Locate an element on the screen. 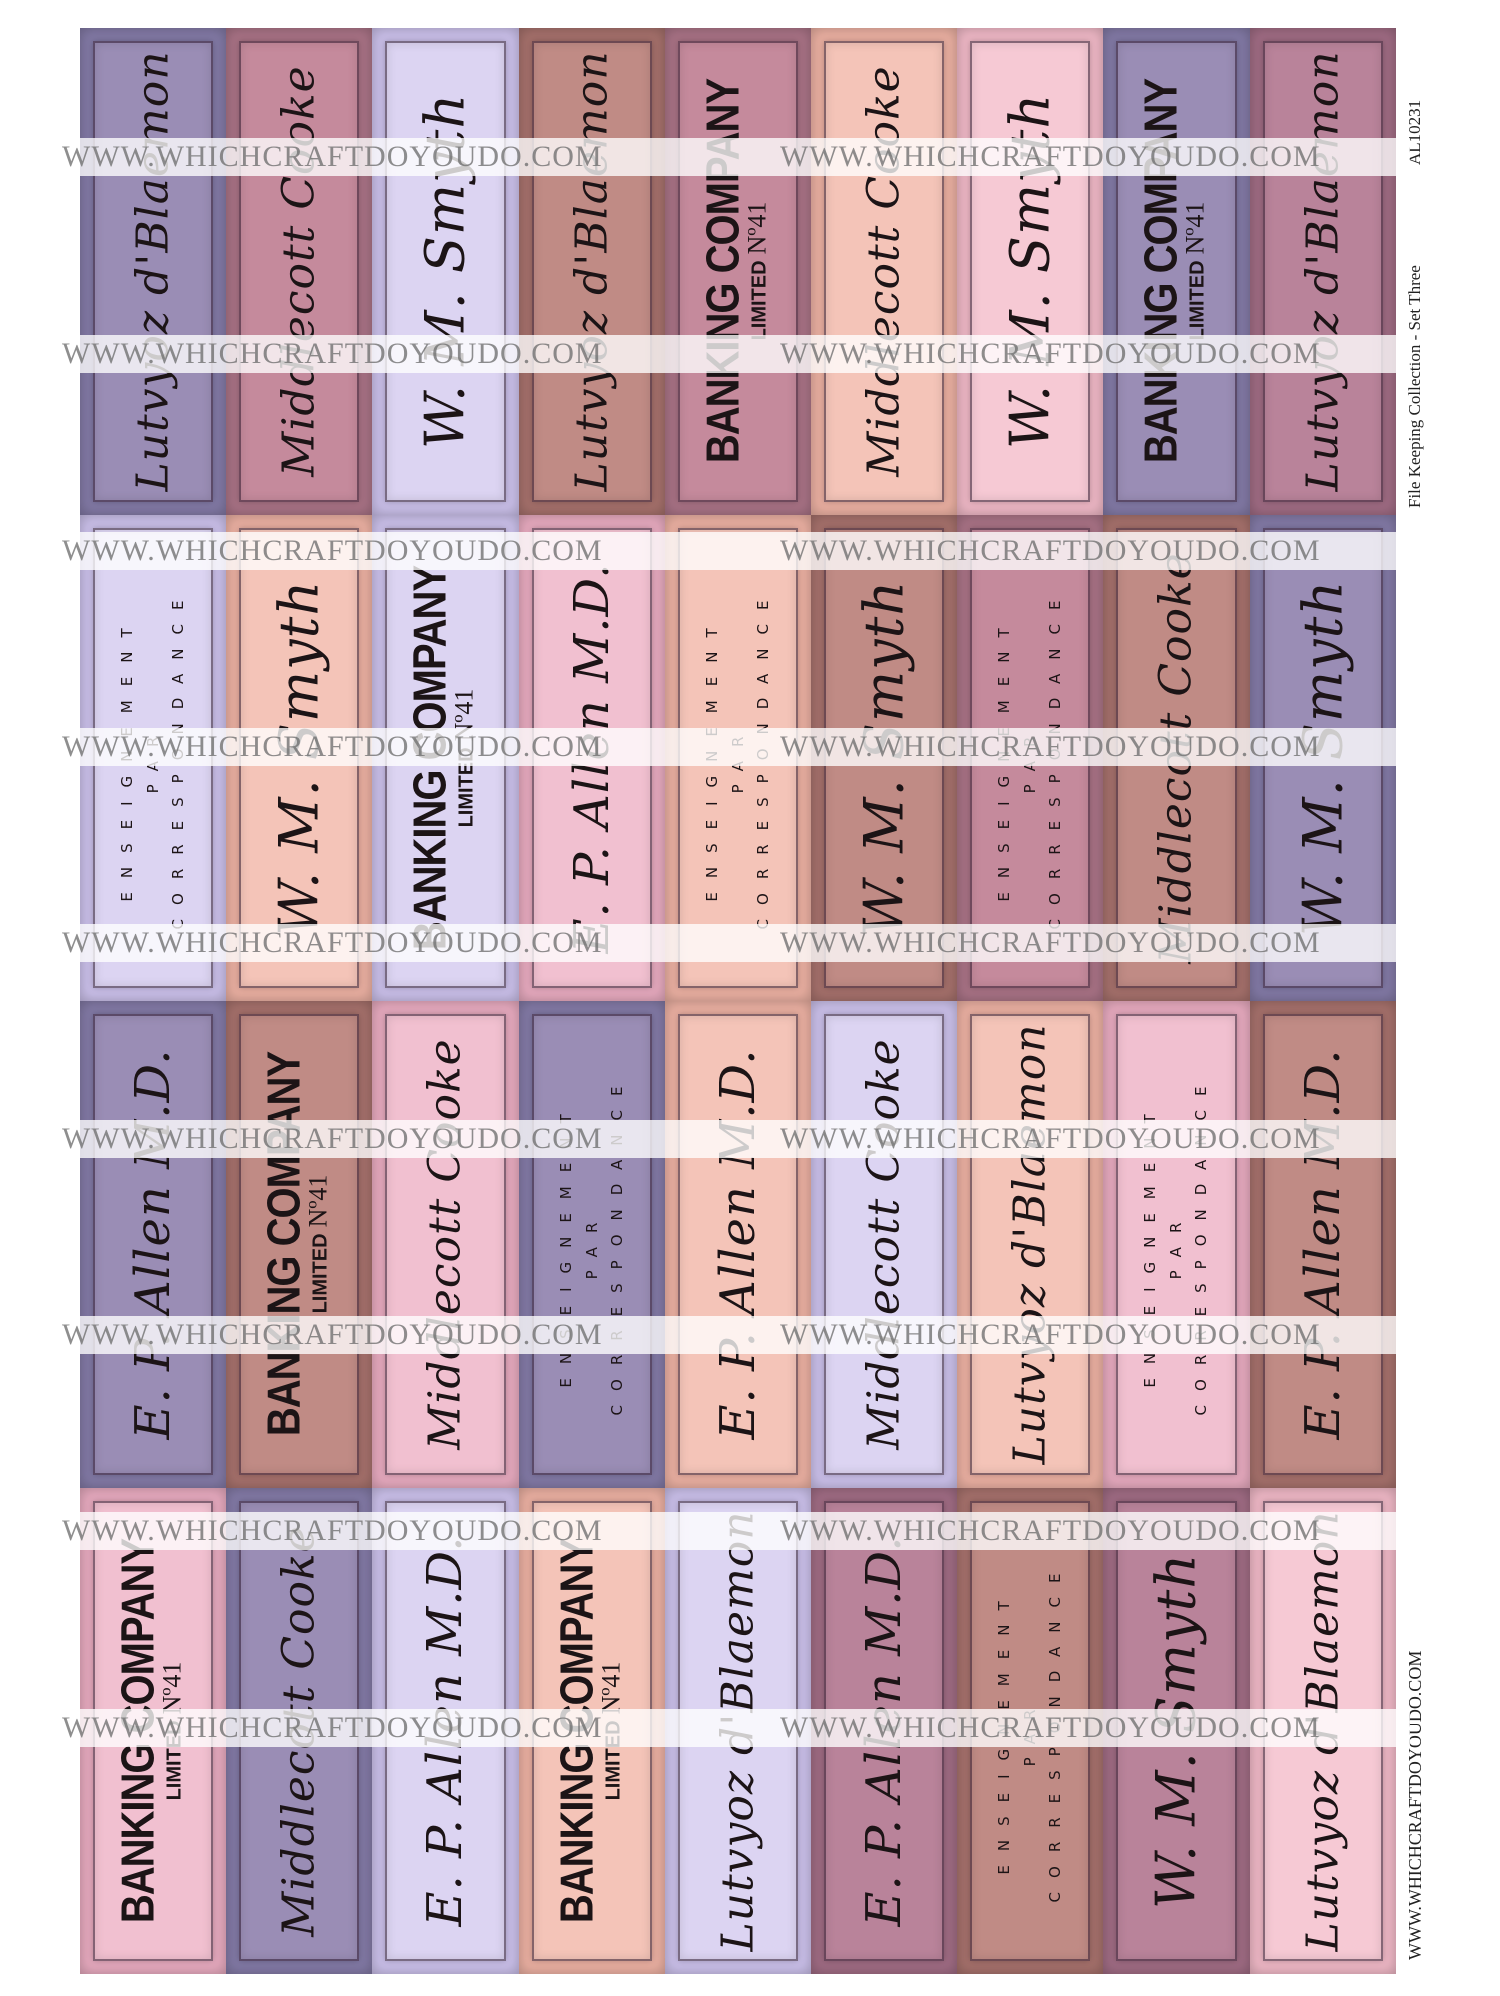  collection-title: File Keeping Collection - Set Three is located at coordinates (1414, 386).